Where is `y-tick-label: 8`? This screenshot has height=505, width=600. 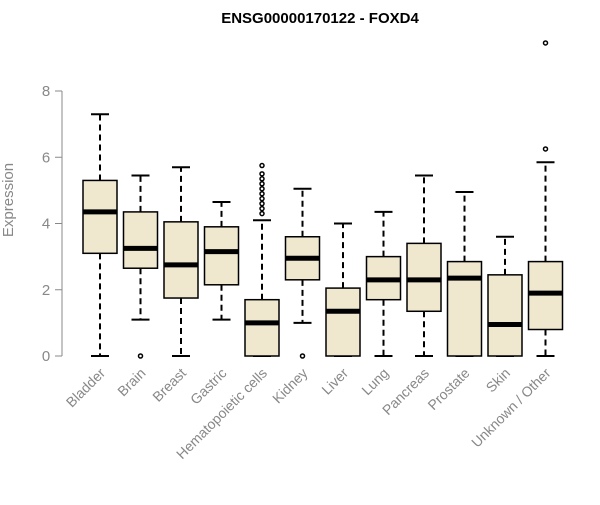 y-tick-label: 8 is located at coordinates (46, 91).